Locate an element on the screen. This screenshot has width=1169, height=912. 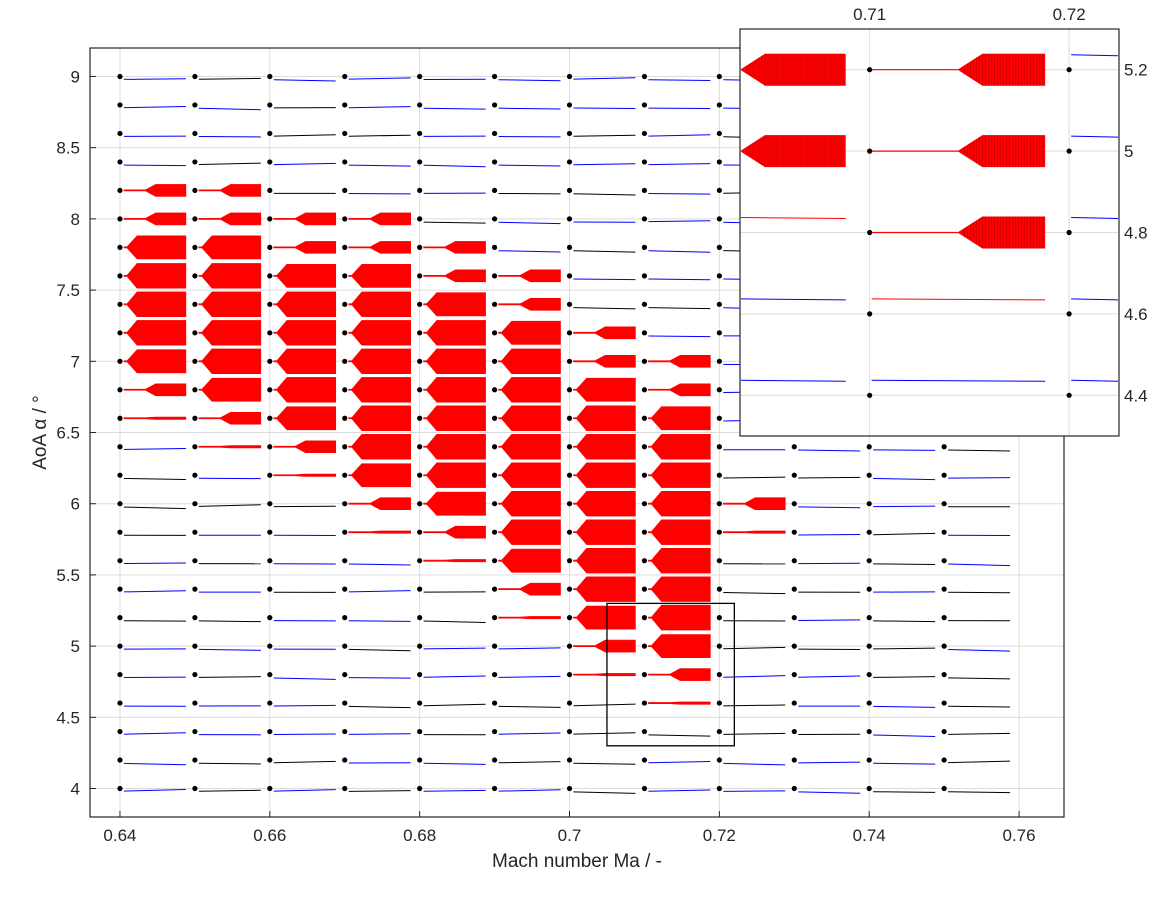
y-tick-label: 6 is located at coordinates (75, 504).